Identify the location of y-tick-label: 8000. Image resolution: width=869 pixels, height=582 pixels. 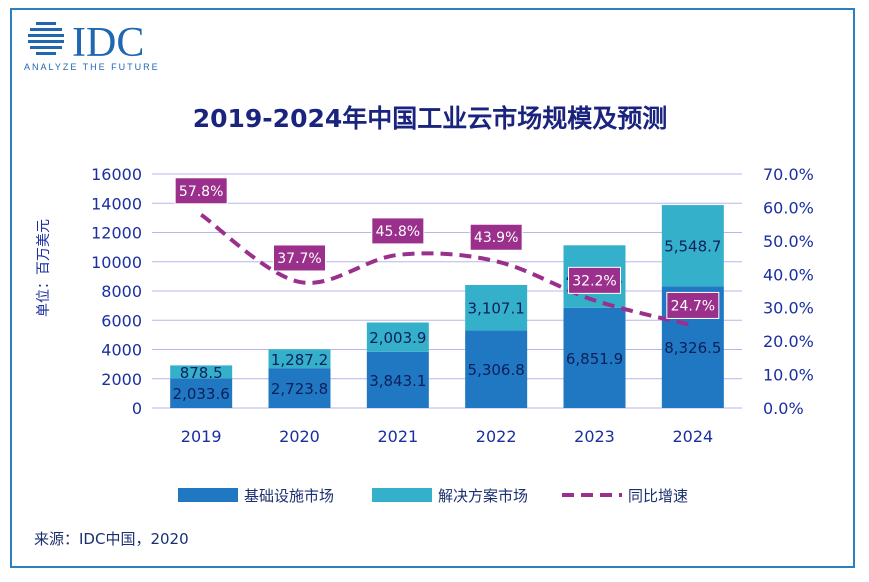
(121, 291).